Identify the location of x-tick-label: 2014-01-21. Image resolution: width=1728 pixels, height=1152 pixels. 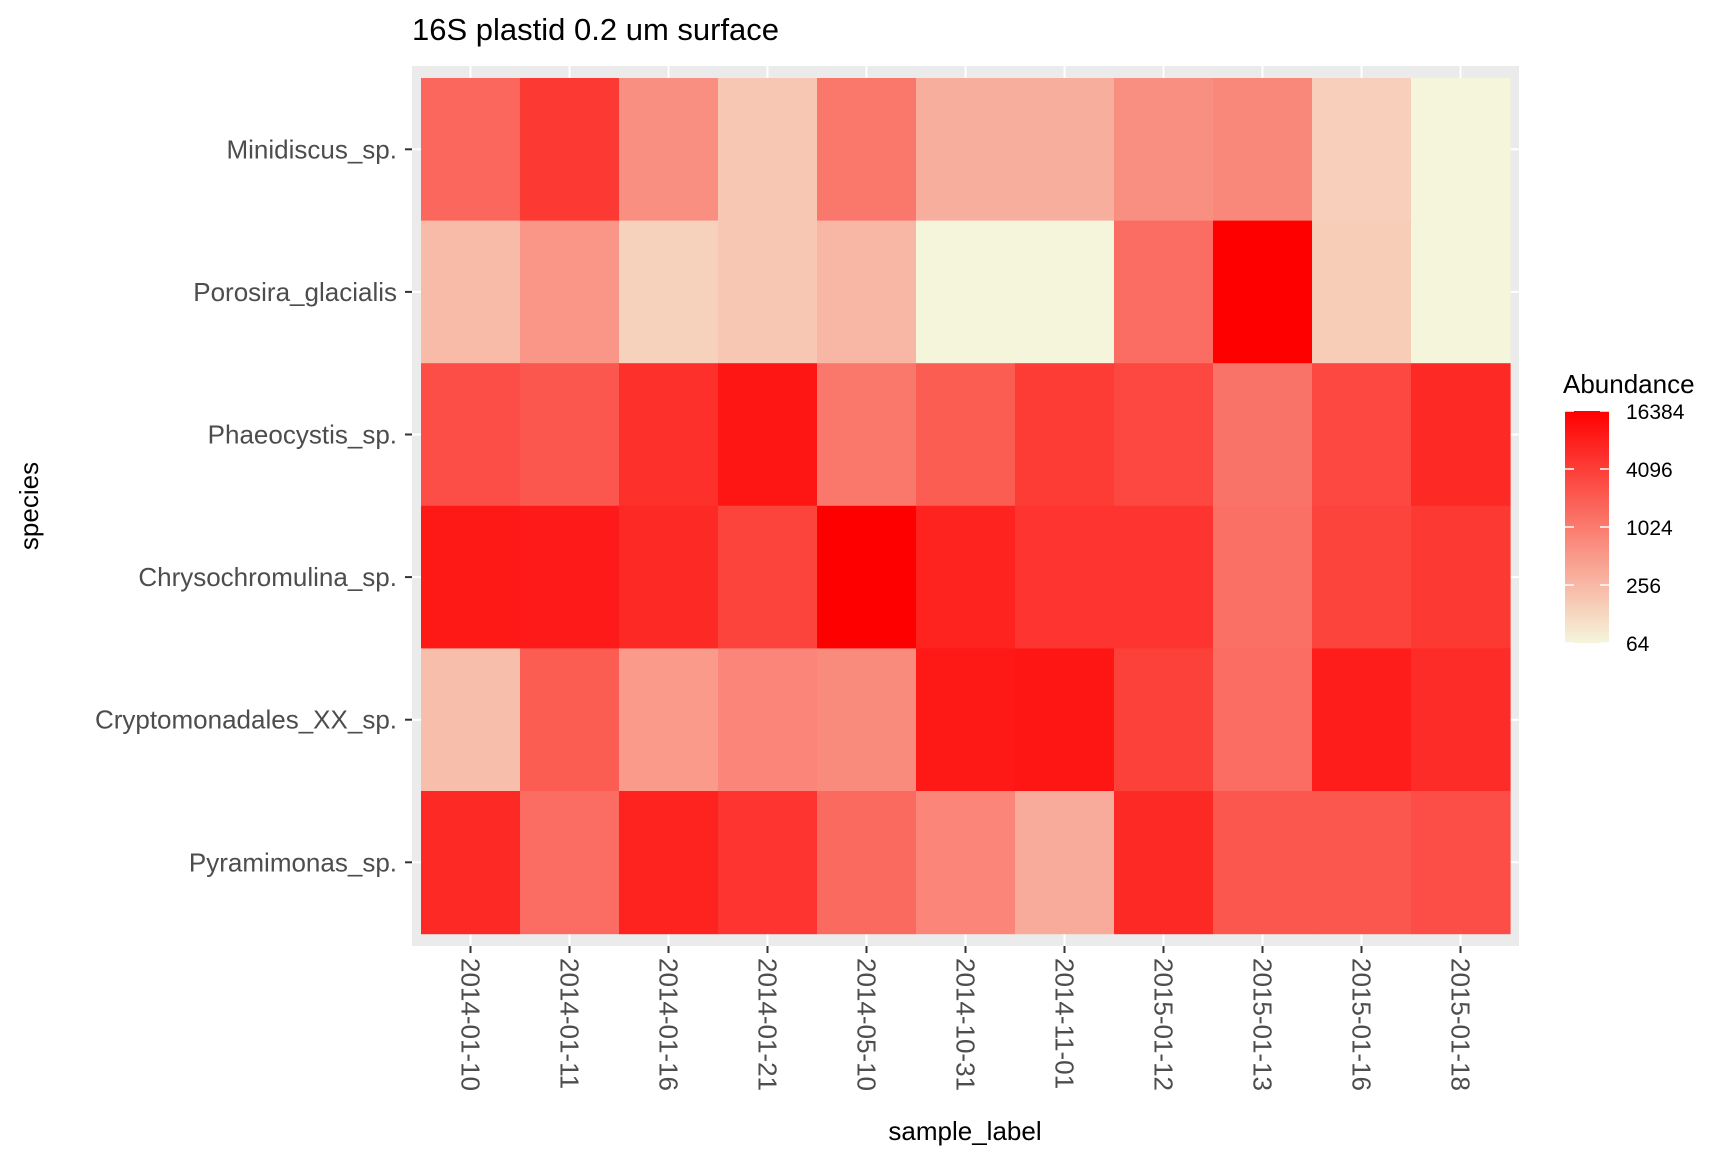
(768, 1024).